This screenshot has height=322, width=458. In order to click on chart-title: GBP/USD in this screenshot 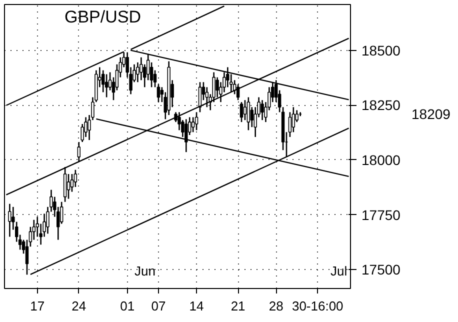, I will do `click(103, 17)`.